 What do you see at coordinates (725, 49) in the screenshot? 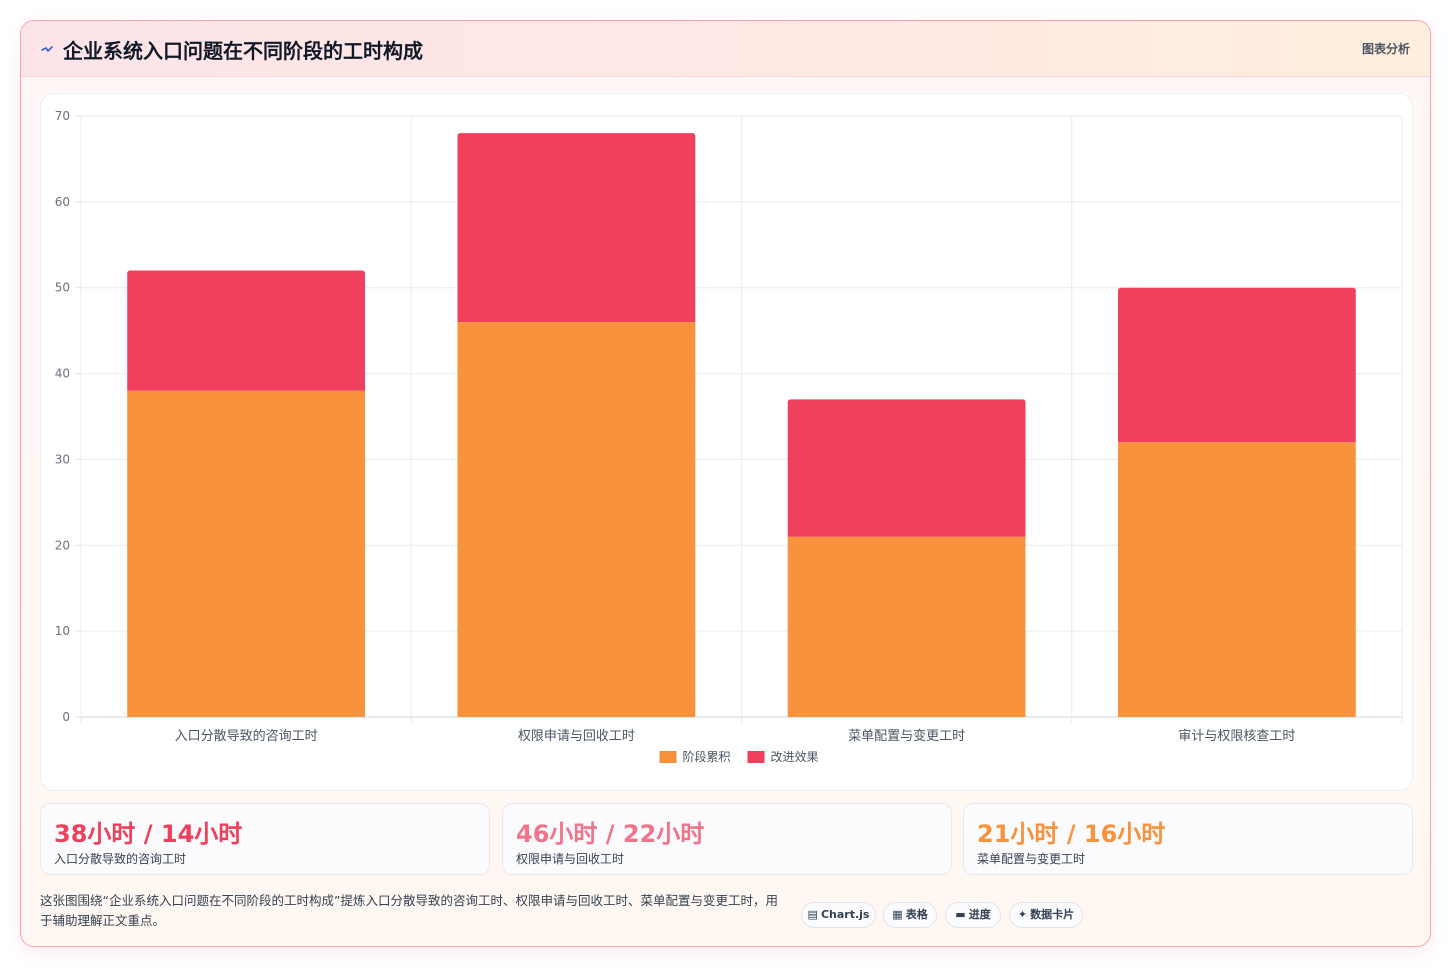
I see `card-header: 企业系统入口问题在不同阶段的工时构成 图表分析` at bounding box center [725, 49].